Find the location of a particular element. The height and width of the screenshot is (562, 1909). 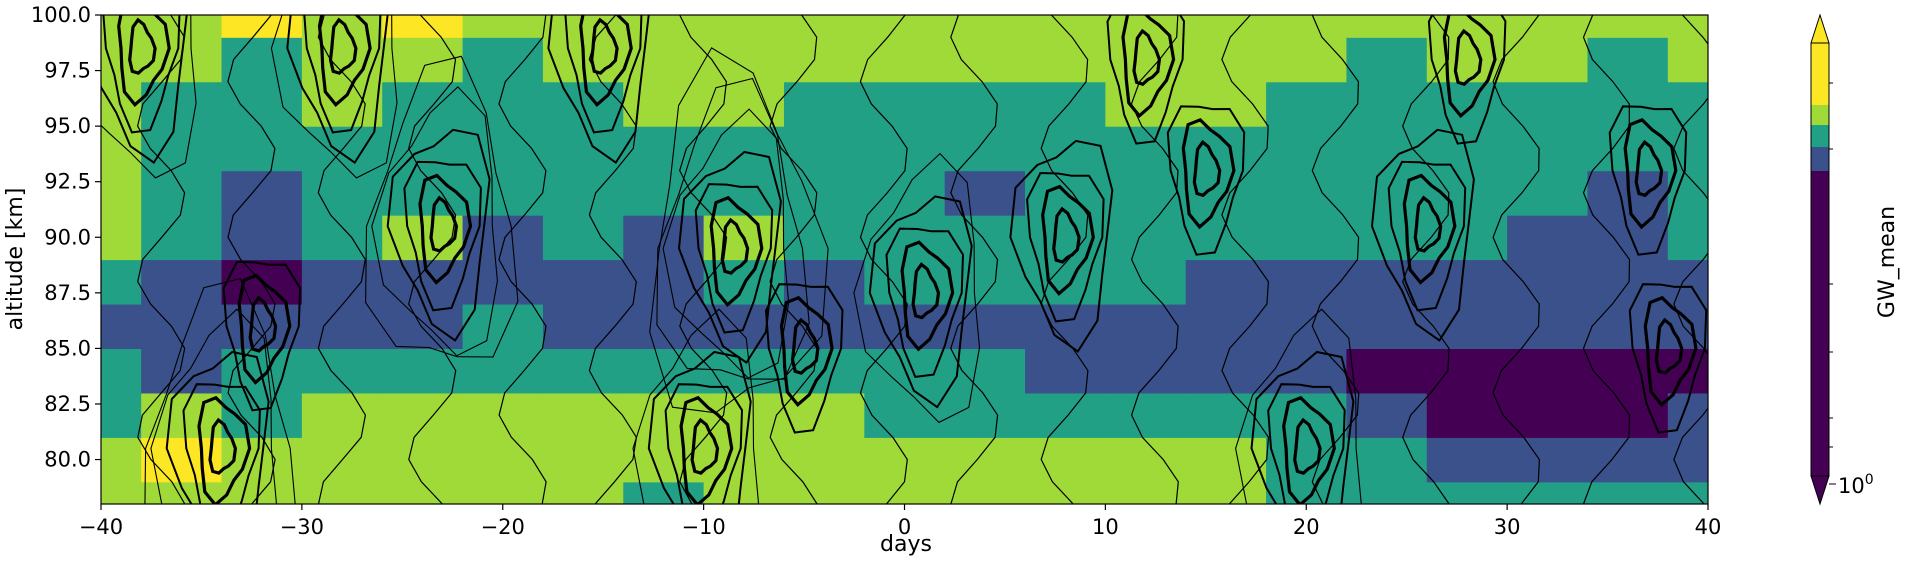

x-tick-label: 10 is located at coordinates (1105, 527).